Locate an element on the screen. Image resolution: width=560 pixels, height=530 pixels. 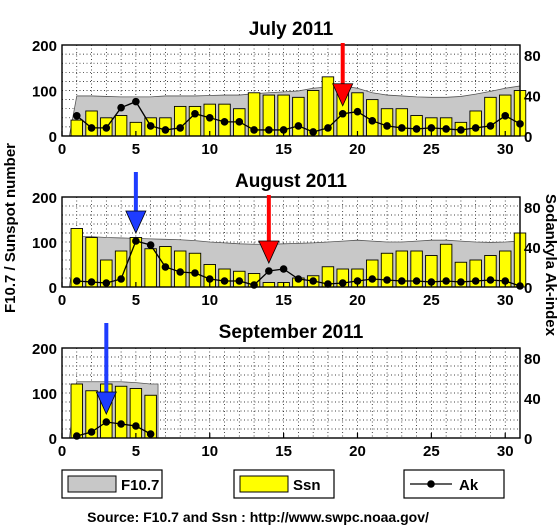
blue-arrow is located at coordinates (136, 203).